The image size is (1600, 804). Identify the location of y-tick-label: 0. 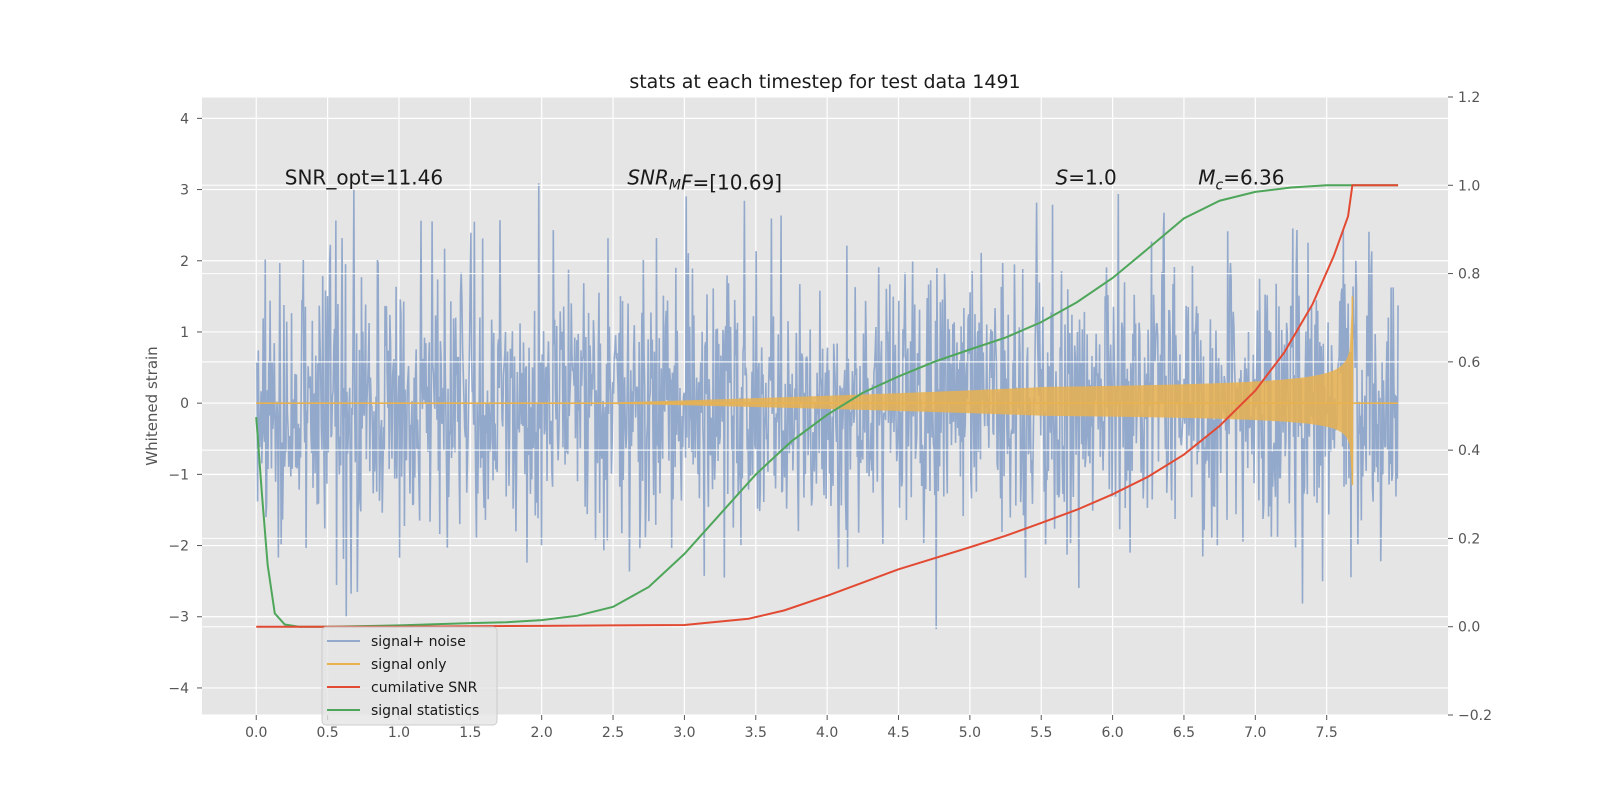
(184, 404).